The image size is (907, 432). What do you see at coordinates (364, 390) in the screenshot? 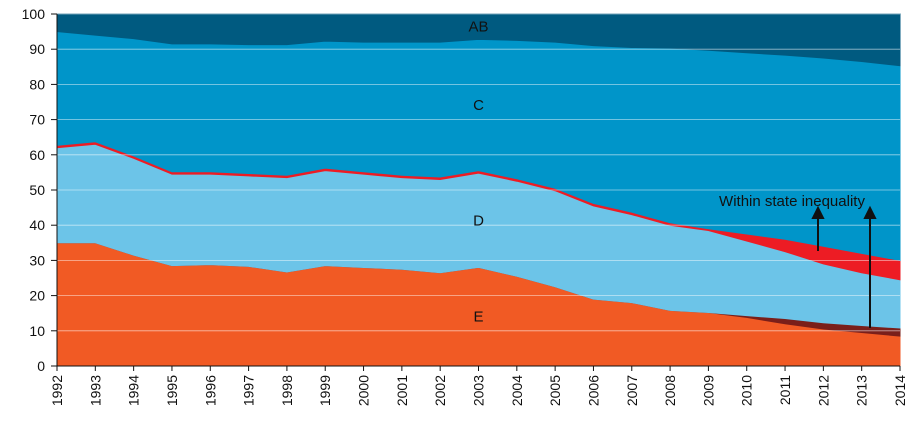
I see `x-tick-label: 2000` at bounding box center [364, 390].